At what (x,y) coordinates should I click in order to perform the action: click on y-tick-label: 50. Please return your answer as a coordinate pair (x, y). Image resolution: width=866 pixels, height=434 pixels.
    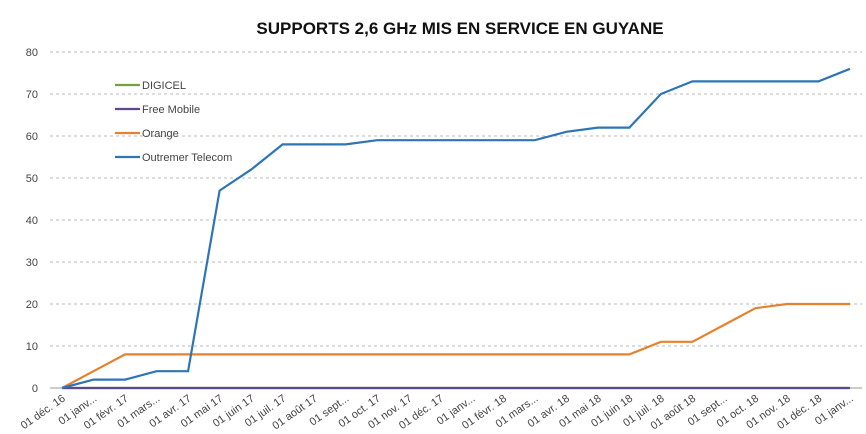
    Looking at the image, I should click on (32, 179).